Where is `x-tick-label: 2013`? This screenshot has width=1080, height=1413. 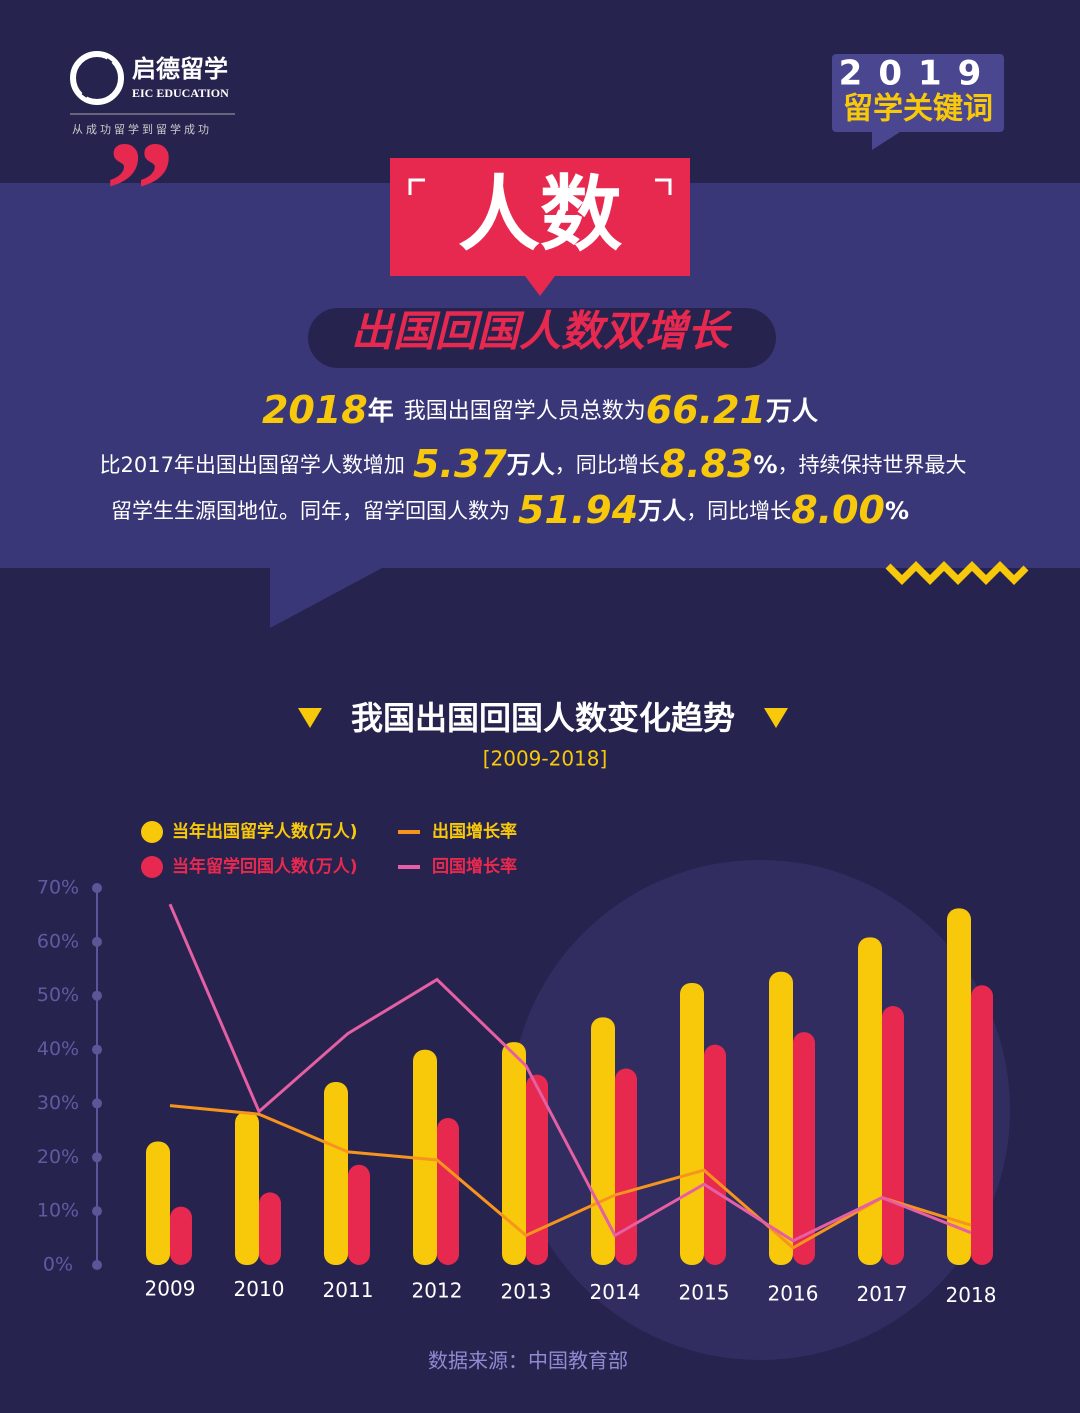 x-tick-label: 2013 is located at coordinates (526, 1291).